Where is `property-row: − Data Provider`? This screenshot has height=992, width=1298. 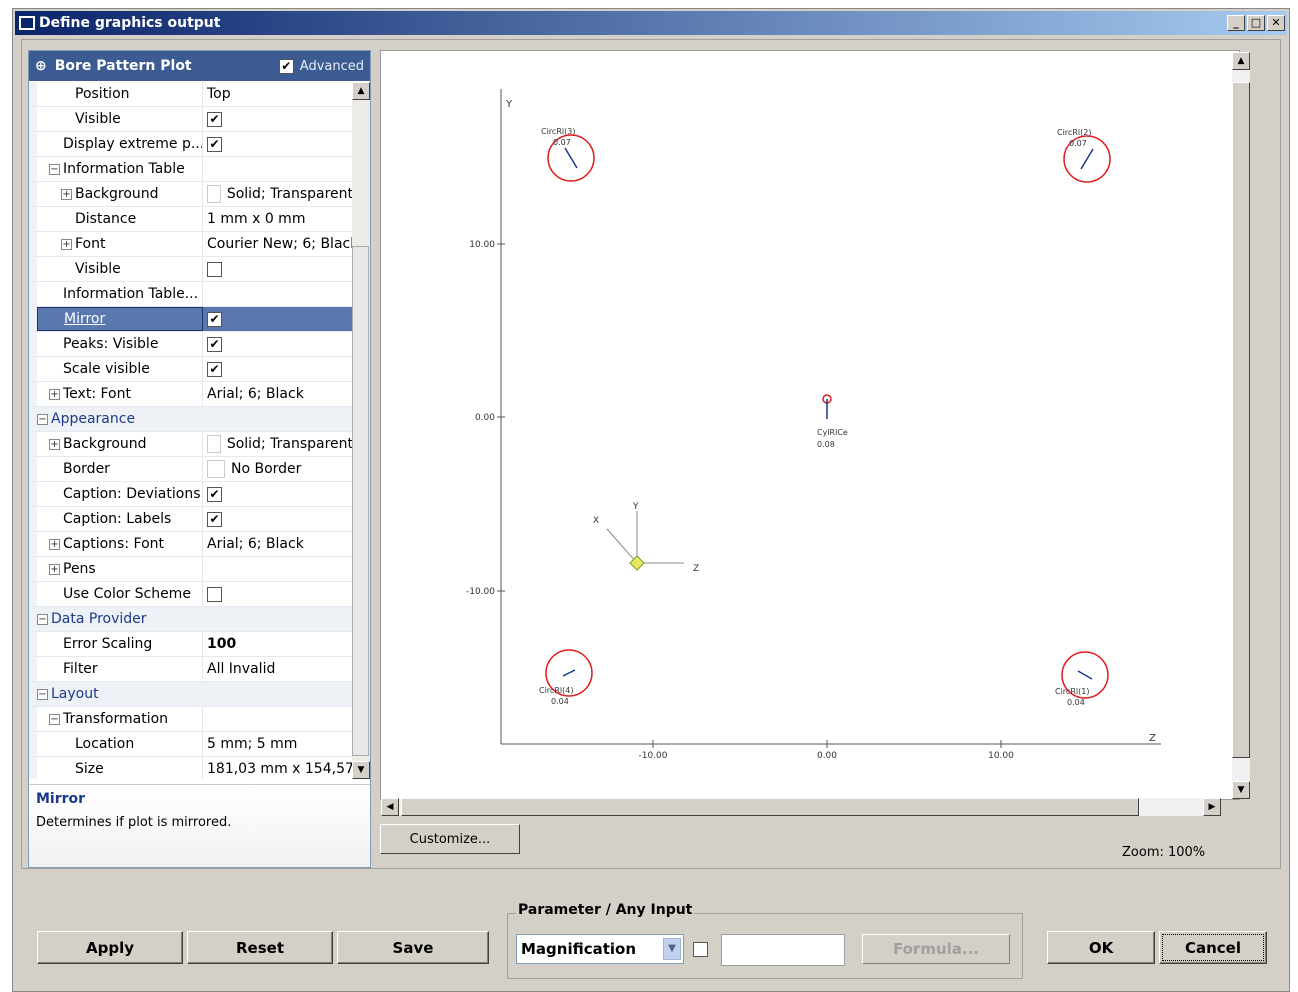
property-row: − Data Provider is located at coordinates (191, 619).